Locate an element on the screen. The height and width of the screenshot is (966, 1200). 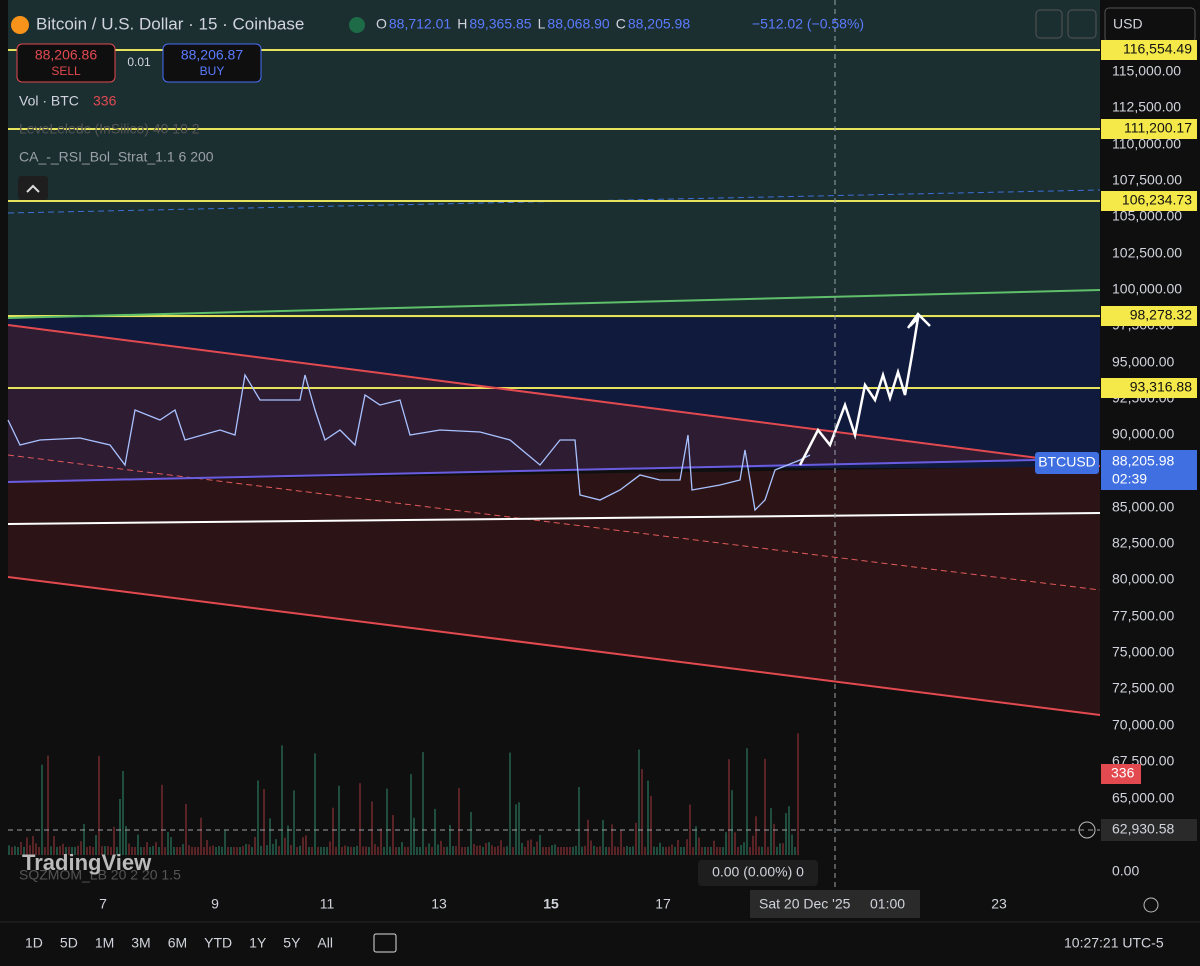
crosshair-date: Sat 20 Dec '25 is located at coordinates (805, 904).